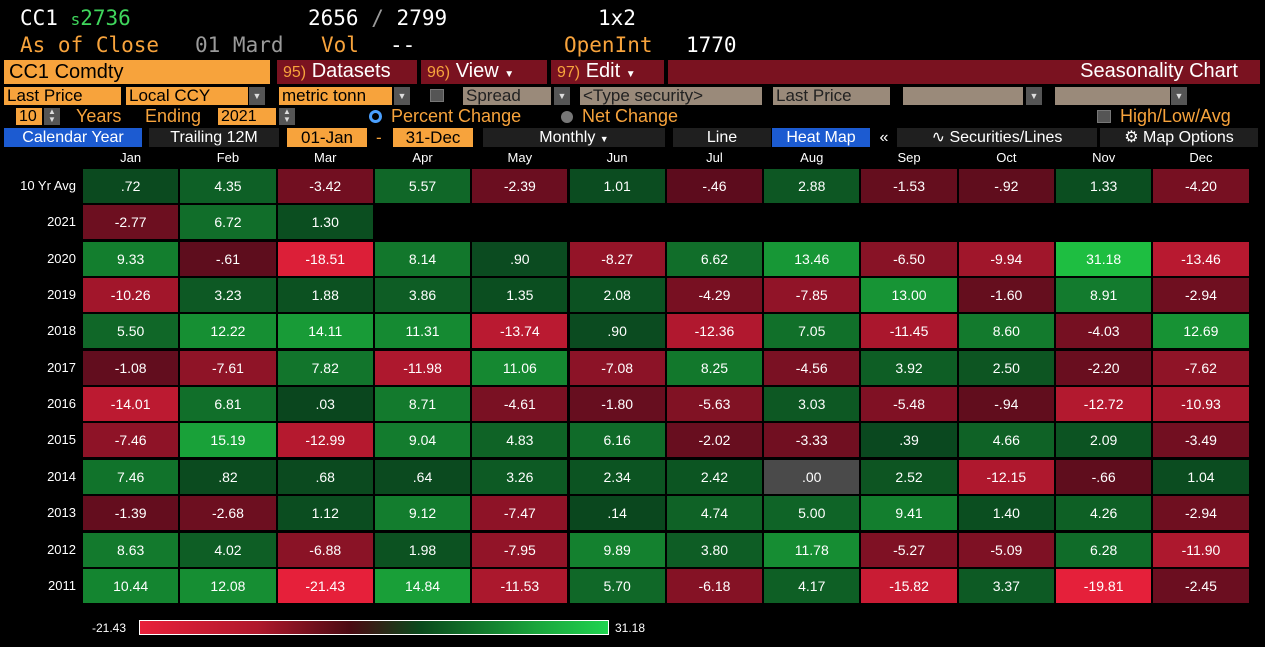  What do you see at coordinates (1006, 367) in the screenshot?
I see `heat-cell: 2.50` at bounding box center [1006, 367].